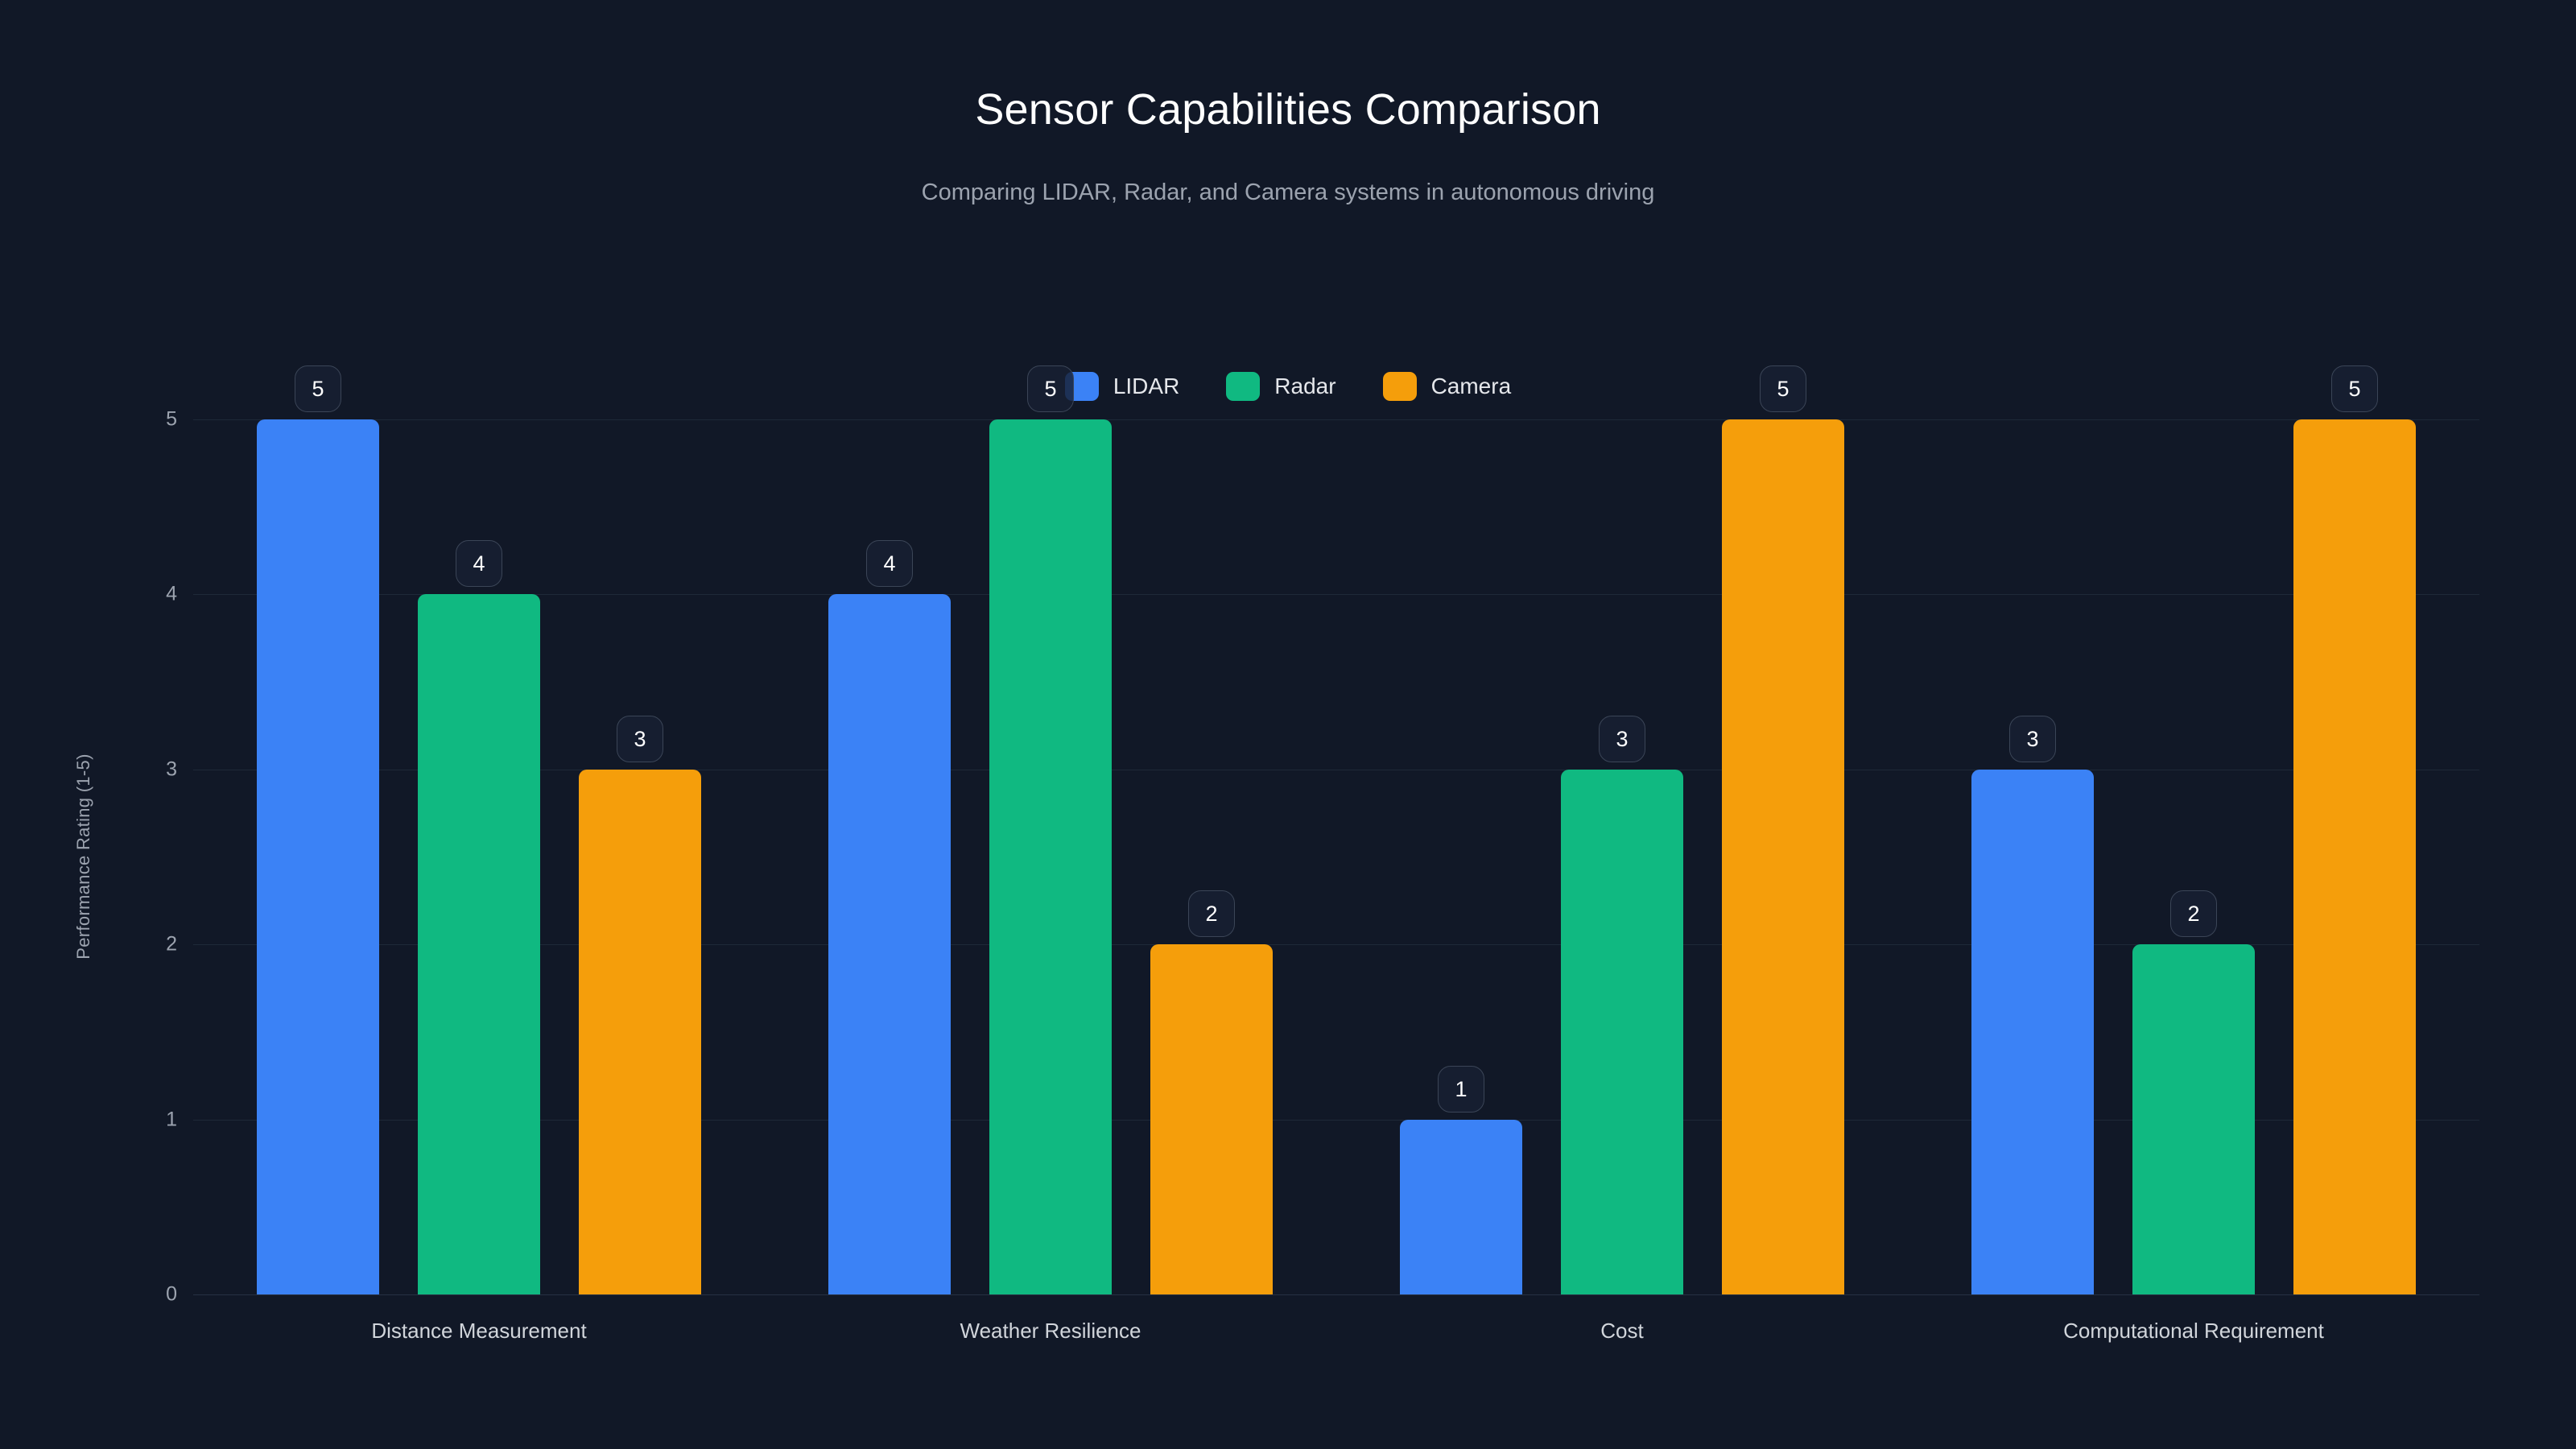  I want to click on bar-radar-computational-requirement, so click(2193, 1119).